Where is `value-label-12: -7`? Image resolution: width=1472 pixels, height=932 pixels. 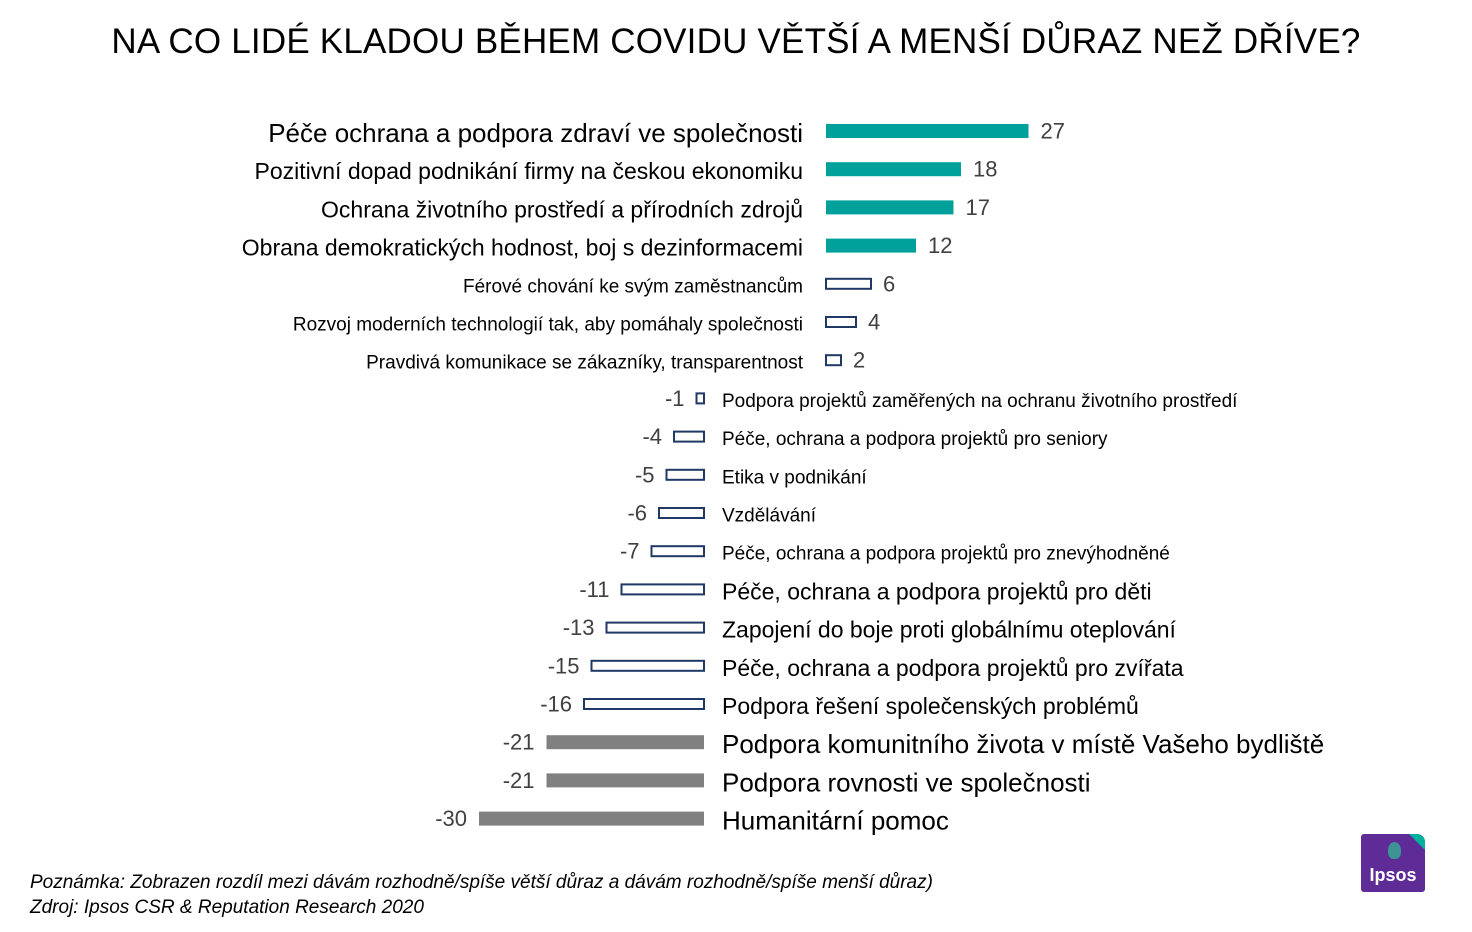
value-label-12: -7 is located at coordinates (630, 551).